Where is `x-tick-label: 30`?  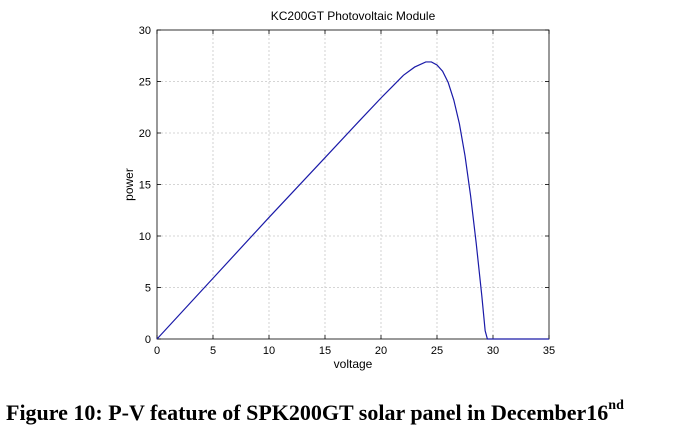 x-tick-label: 30 is located at coordinates (493, 351).